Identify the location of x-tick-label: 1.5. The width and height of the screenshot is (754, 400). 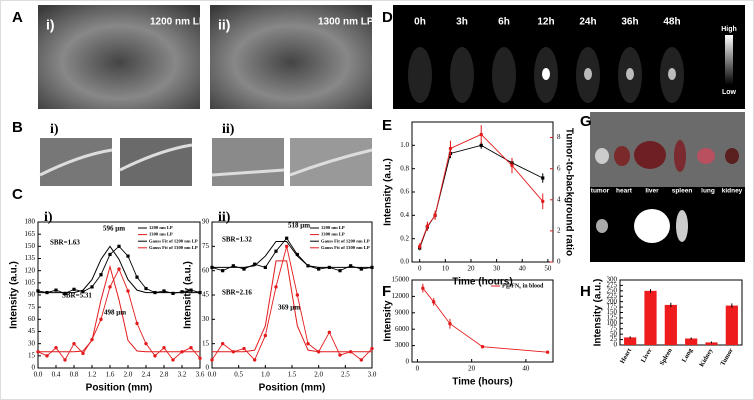
(292, 375).